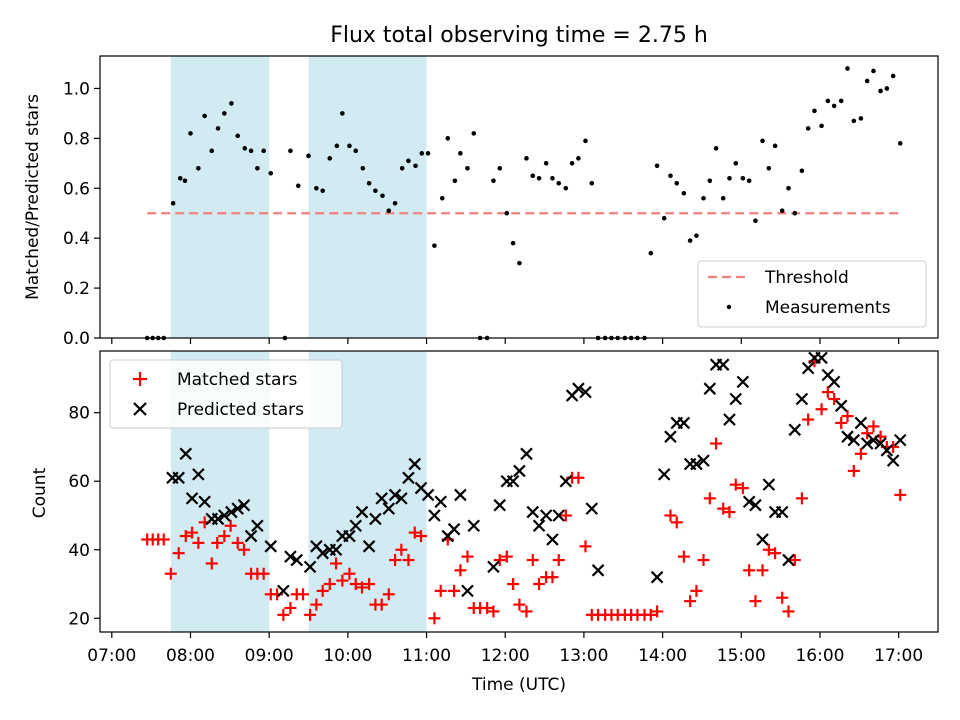 This screenshot has width=960, height=720. Describe the element at coordinates (190, 656) in the screenshot. I see `x-tick-label: 08:00` at that location.